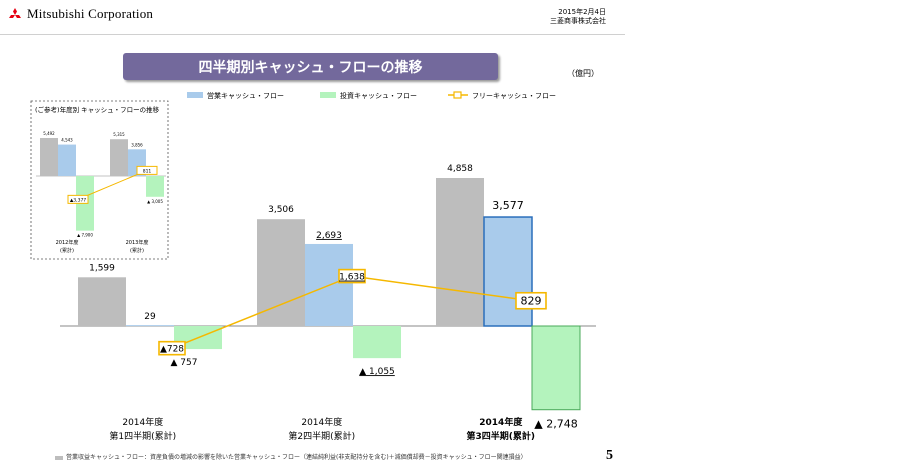  Describe the element at coordinates (97, 109) in the screenshot. I see `inset-title: (ご参考)年度別 キャッシュ・フローの推移` at that location.